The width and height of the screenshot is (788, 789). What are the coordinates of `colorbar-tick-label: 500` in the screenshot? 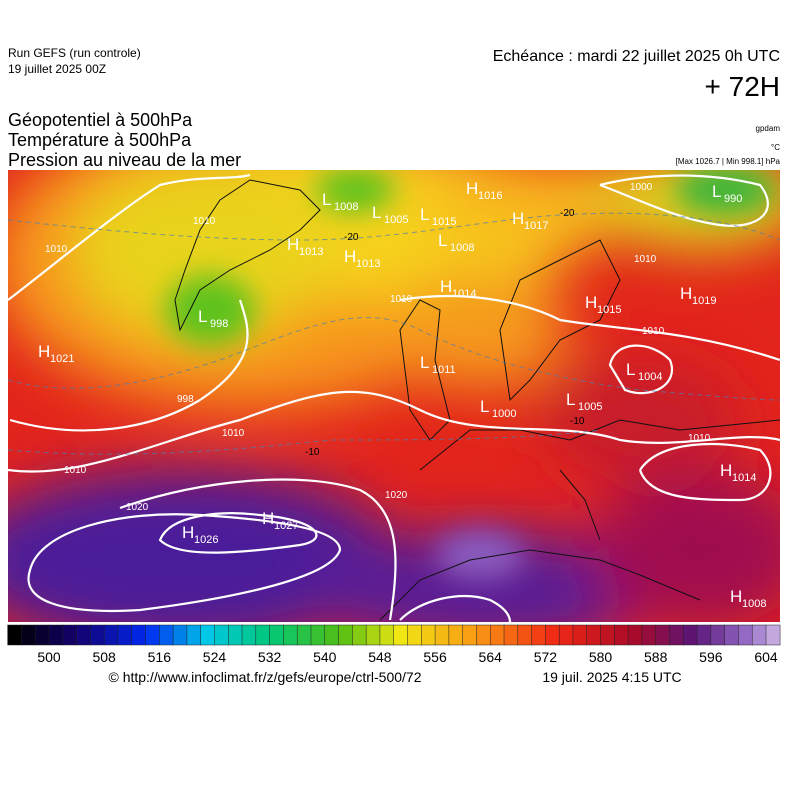 It's located at (49, 657).